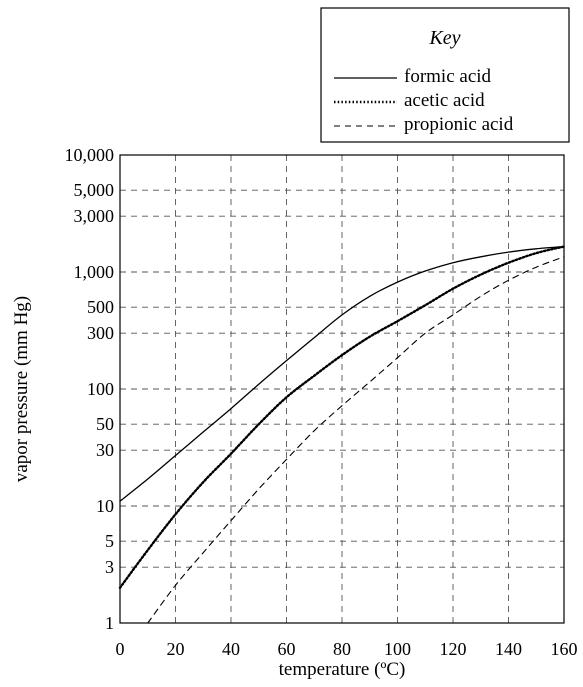 This screenshot has width=583, height=687. Describe the element at coordinates (444, 38) in the screenshot. I see `legend-title: Key` at that location.